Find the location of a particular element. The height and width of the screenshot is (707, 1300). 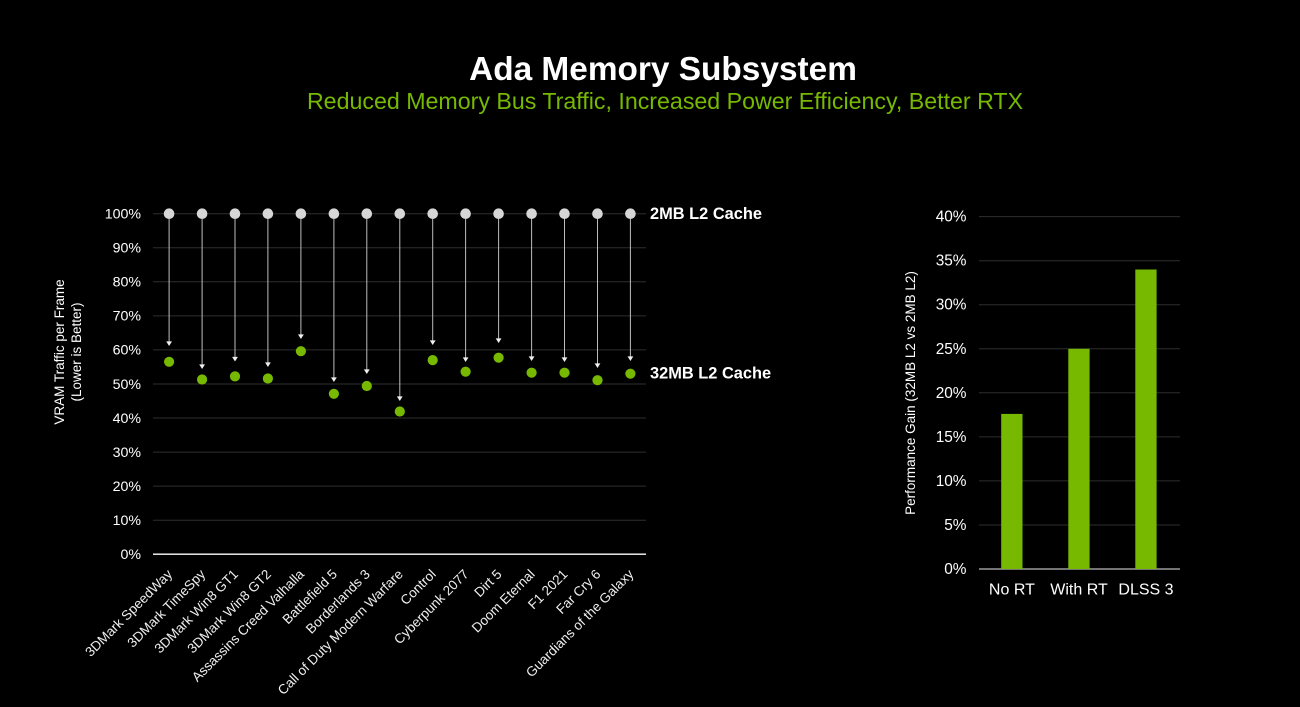

svg-text: DLSS 3 is located at coordinates (1145, 590).